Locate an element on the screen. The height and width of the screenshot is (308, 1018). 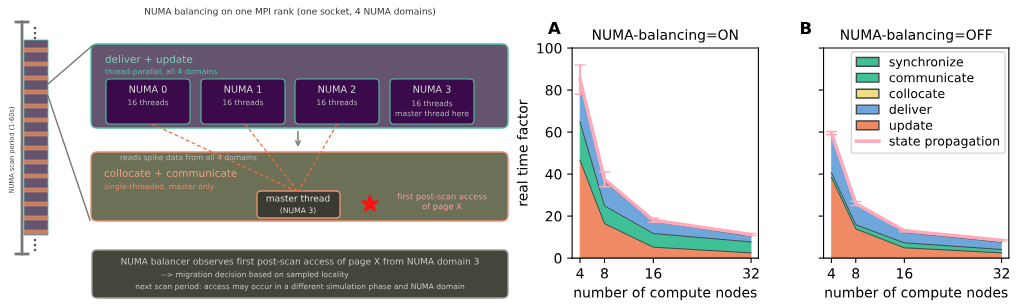
legend-label: communicate is located at coordinates (931, 77).